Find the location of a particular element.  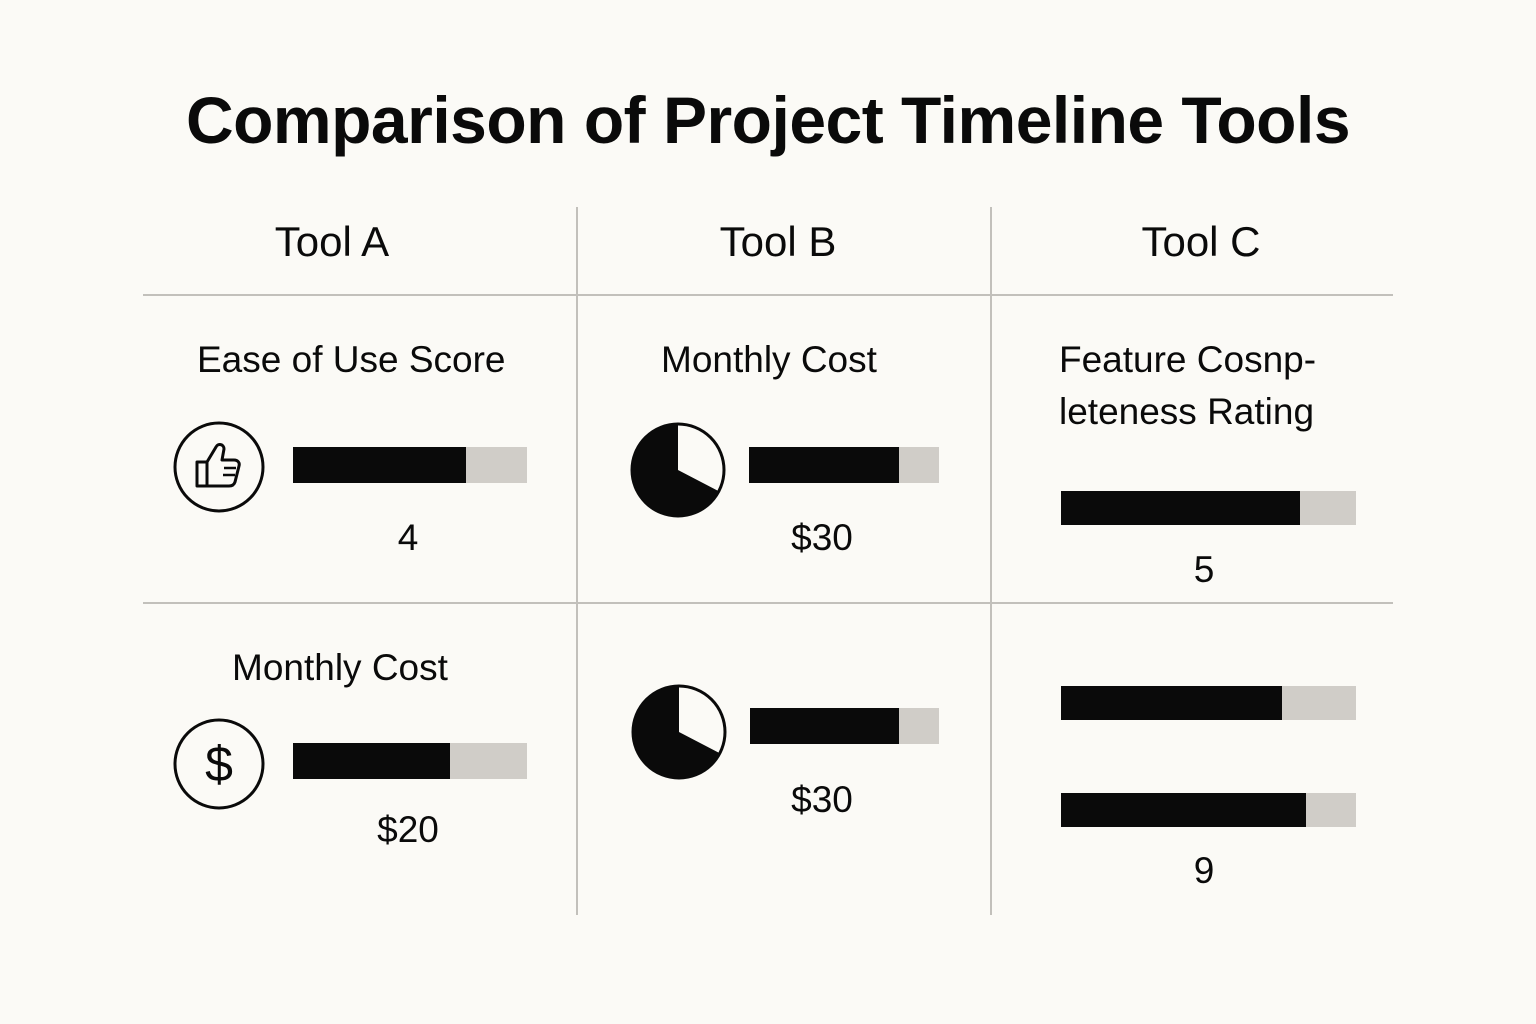

cell-label-line: Feature Cosnp- is located at coordinates (1188, 359).